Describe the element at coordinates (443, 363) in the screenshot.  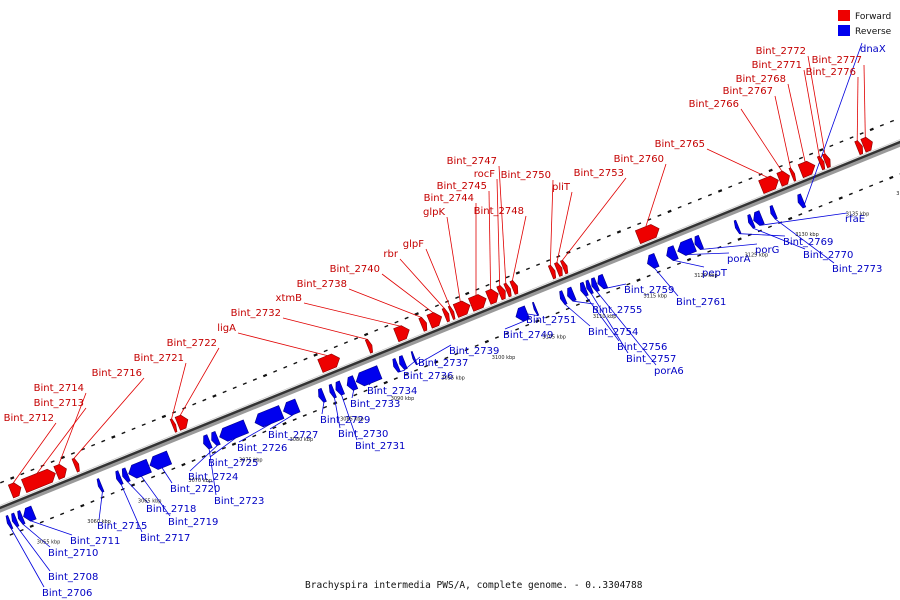
I see `reverse-gene-label-Bint_2737: Bint_2737` at that location.